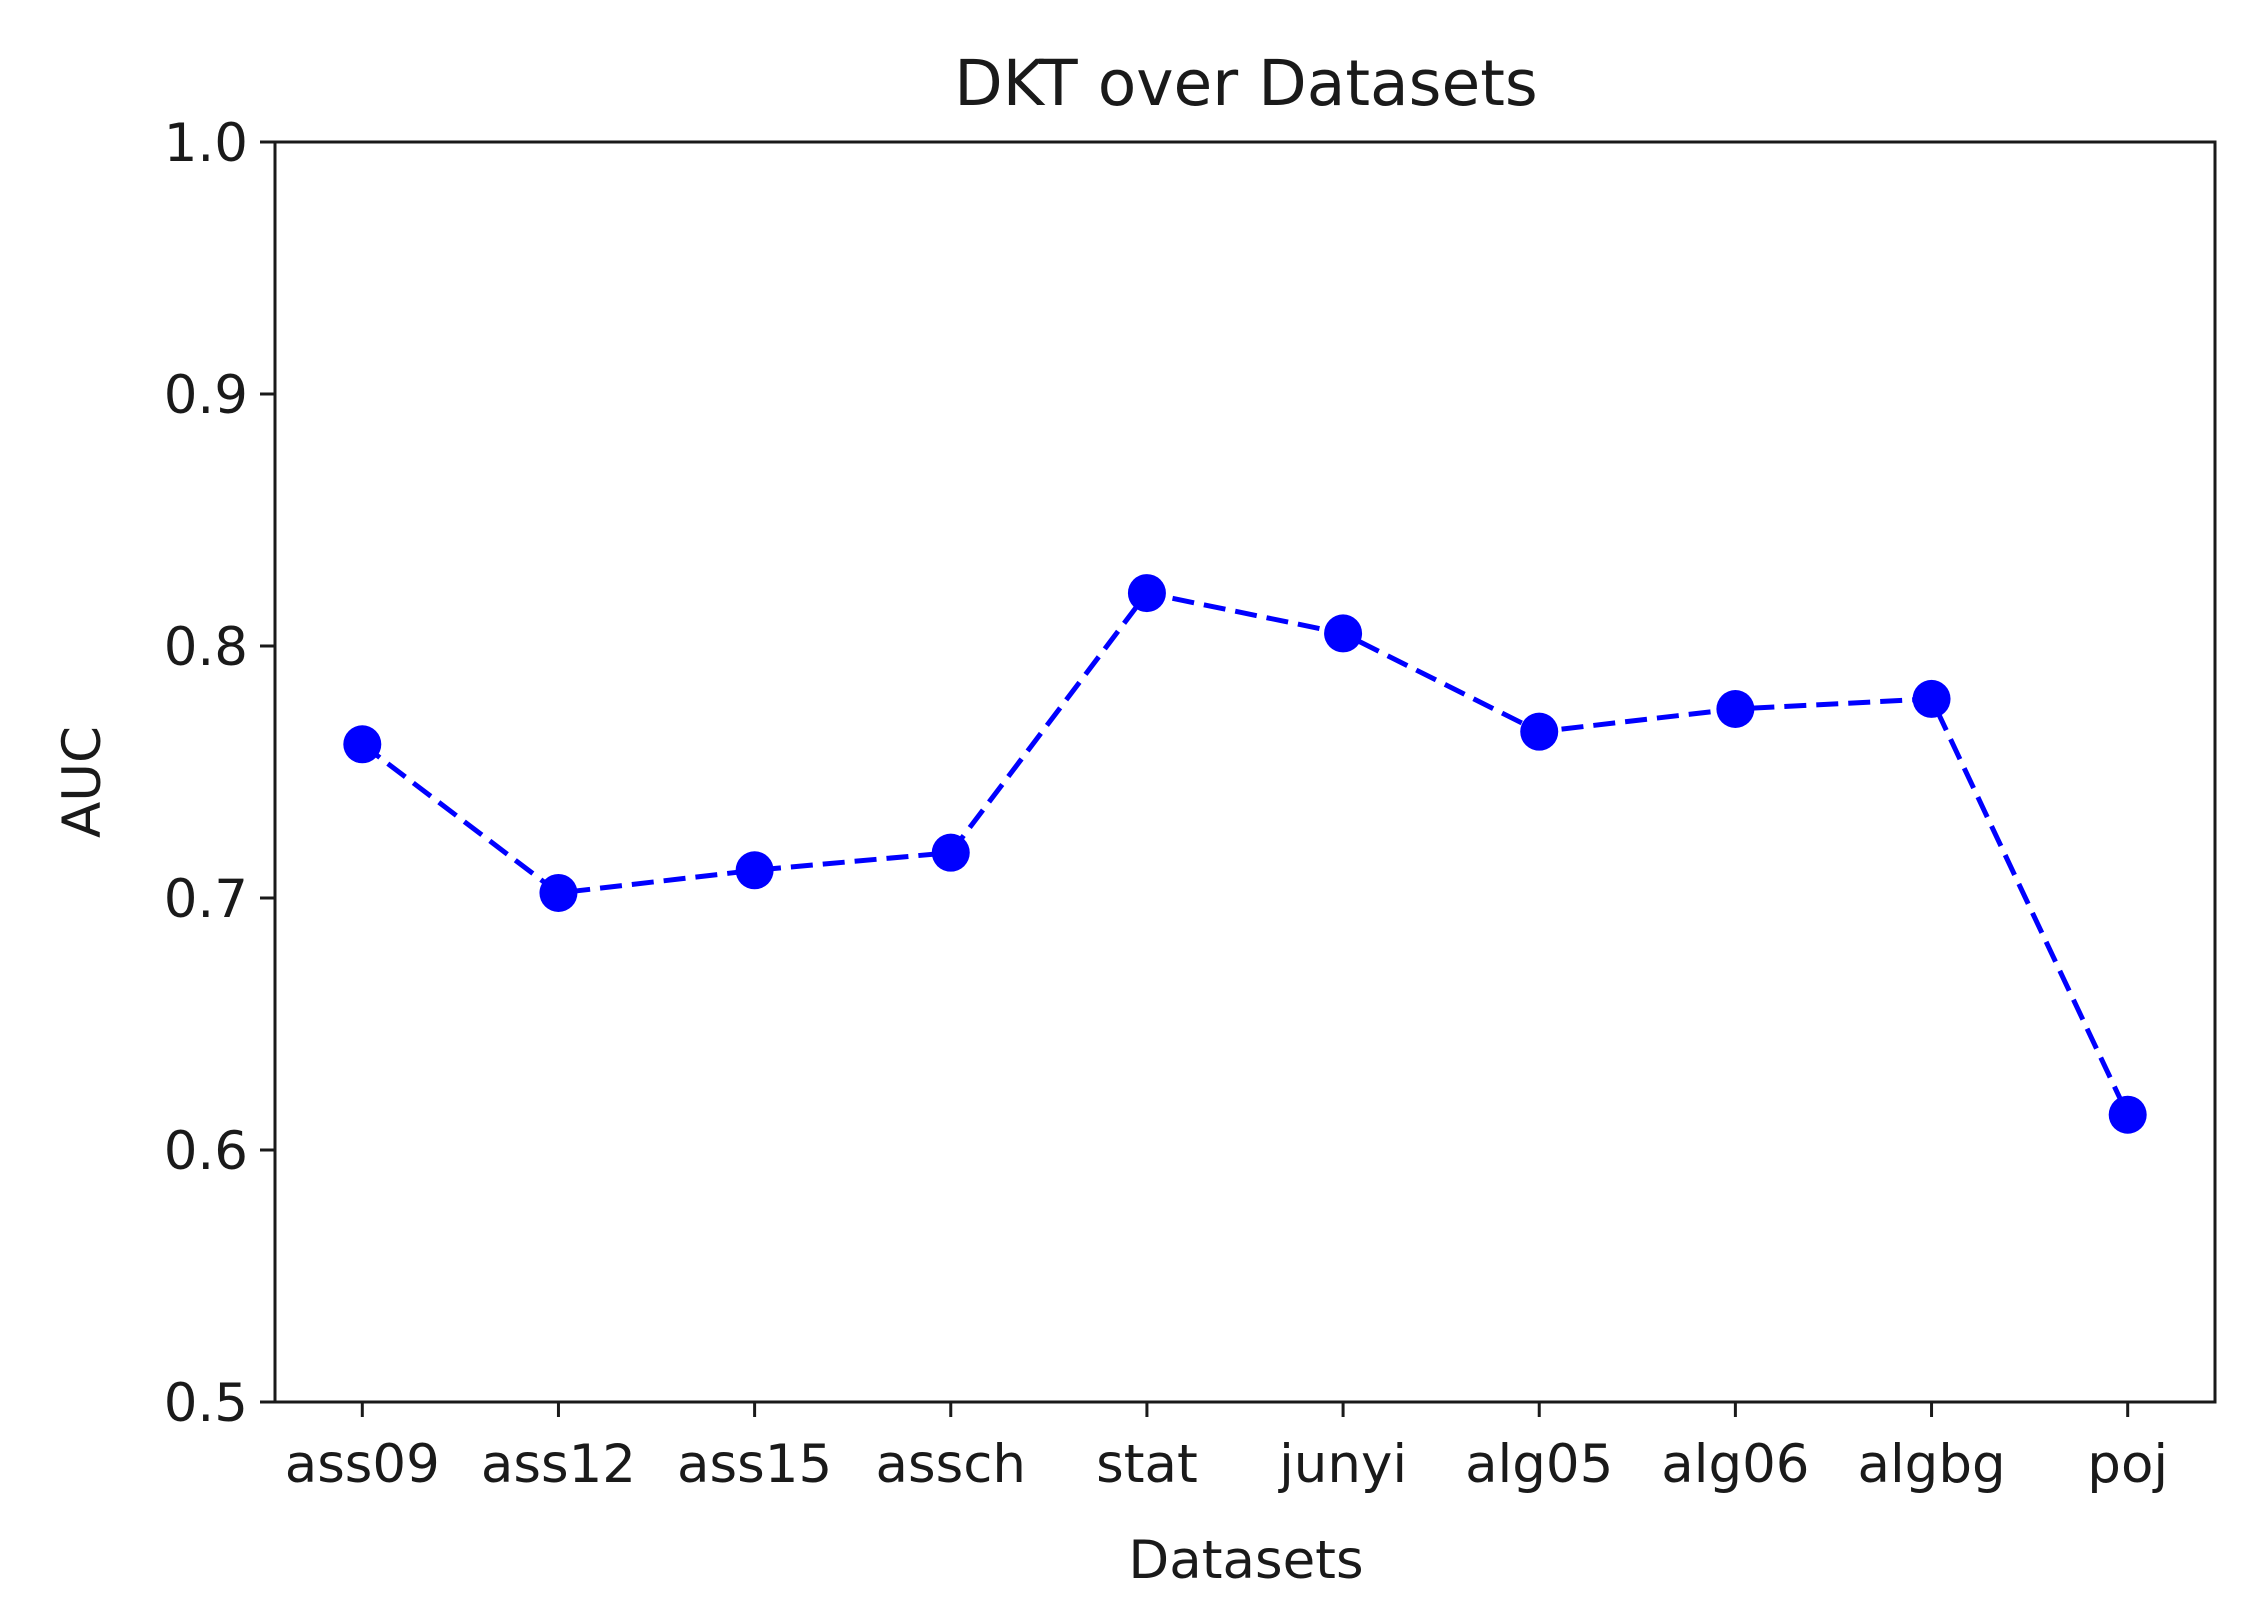  Describe the element at coordinates (558, 1464) in the screenshot. I see `x-tick-label: ass12` at that location.